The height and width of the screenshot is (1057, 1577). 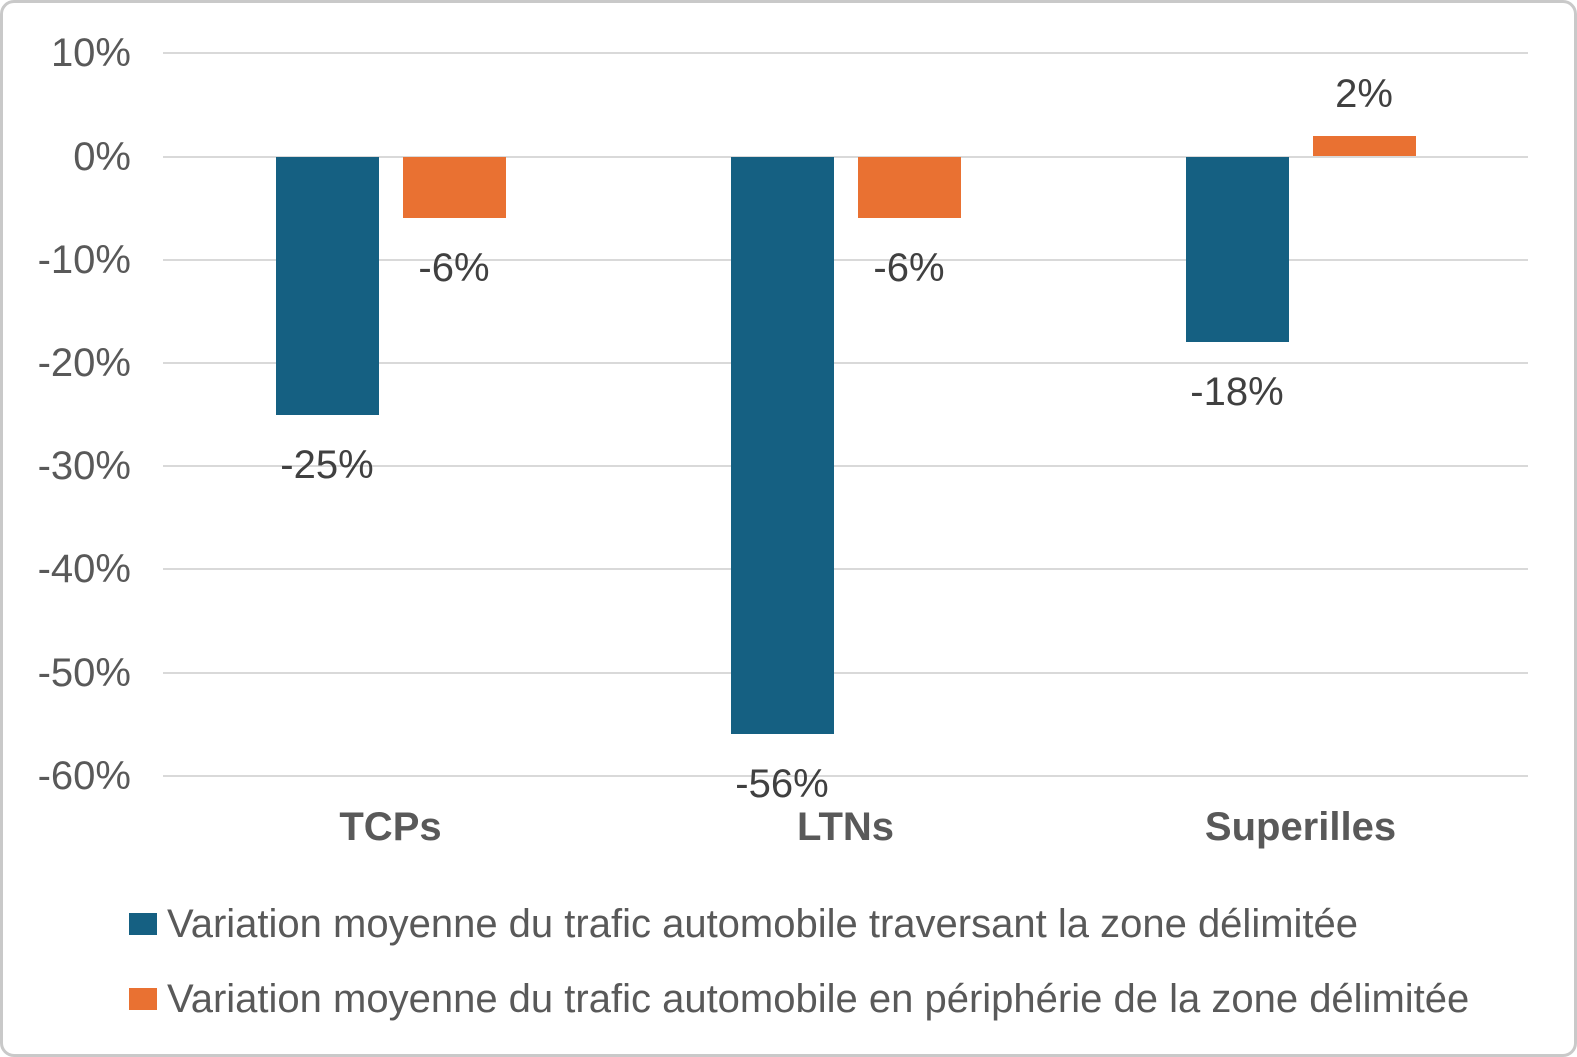 I want to click on category-label-tcps: TCPs, so click(x=390, y=827).